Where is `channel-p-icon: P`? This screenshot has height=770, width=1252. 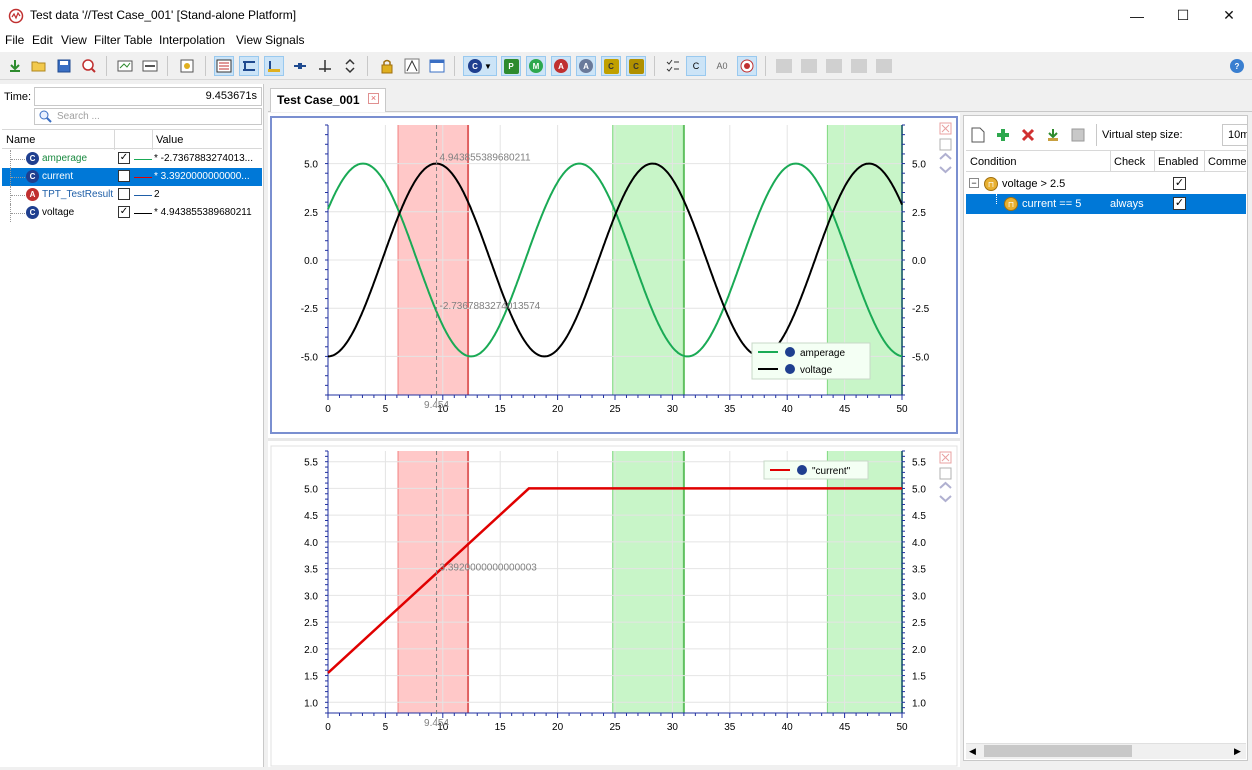
channel-p-icon: P is located at coordinates (511, 66).